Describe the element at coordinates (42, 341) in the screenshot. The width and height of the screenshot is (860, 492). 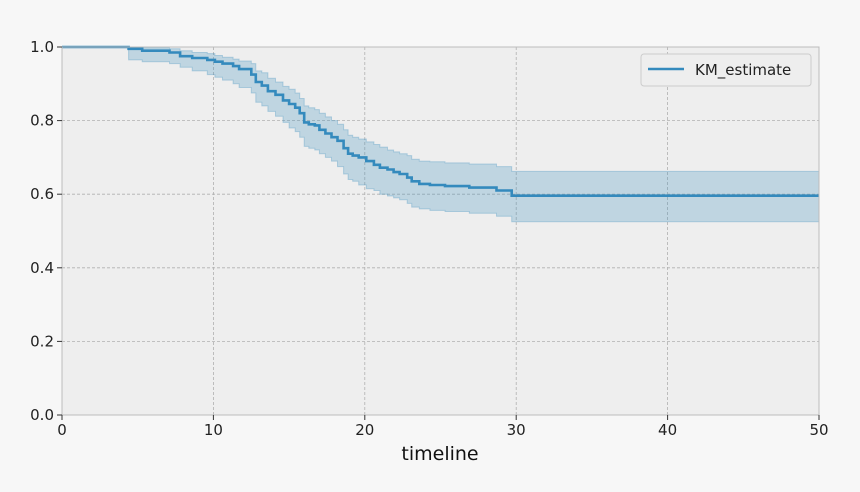
I see `y-tick-label: 0.2` at that location.